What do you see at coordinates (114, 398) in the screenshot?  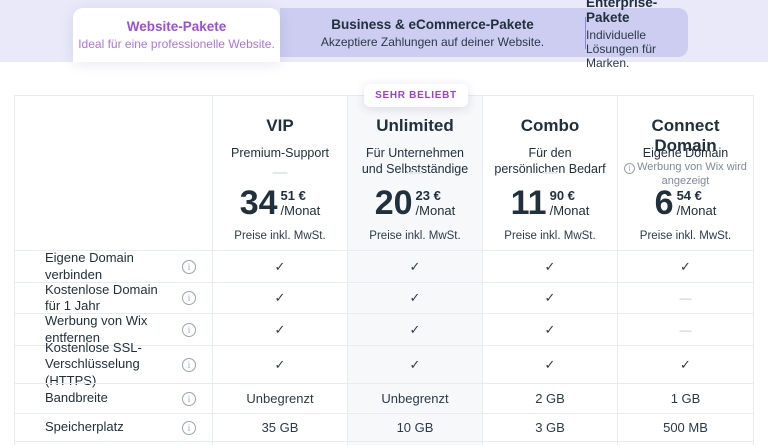 I see `feature-row-label: Bandbreite i` at bounding box center [114, 398].